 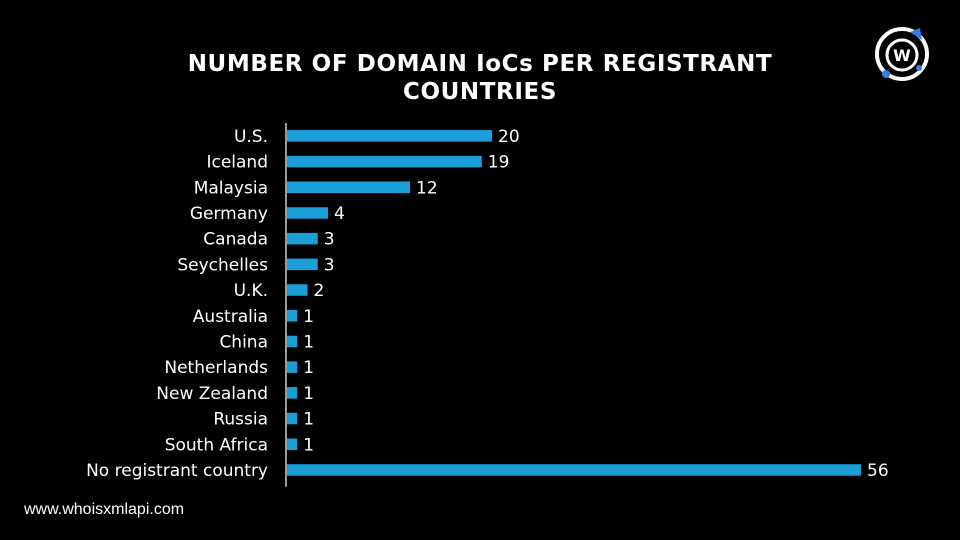 I want to click on category-label: China, so click(x=243, y=342).